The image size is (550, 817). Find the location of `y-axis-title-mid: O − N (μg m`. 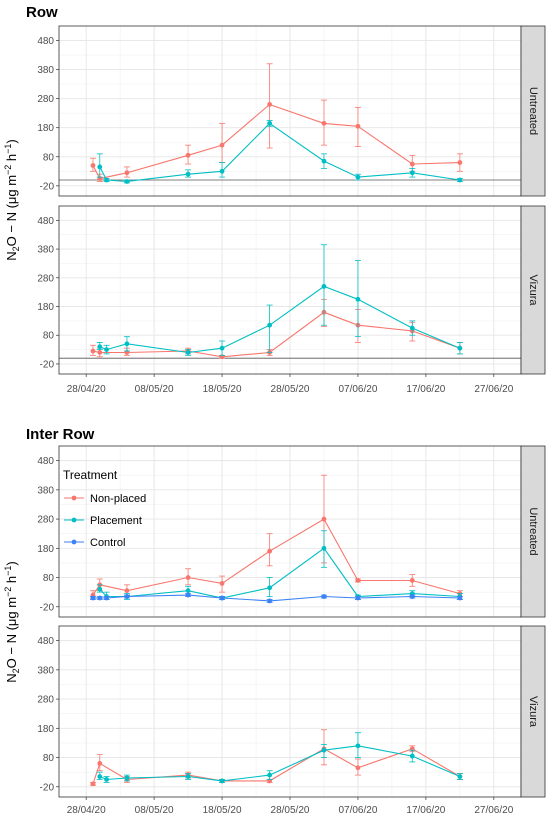

y-axis-title-mid: O − N (μg m is located at coordinates (11, 632).